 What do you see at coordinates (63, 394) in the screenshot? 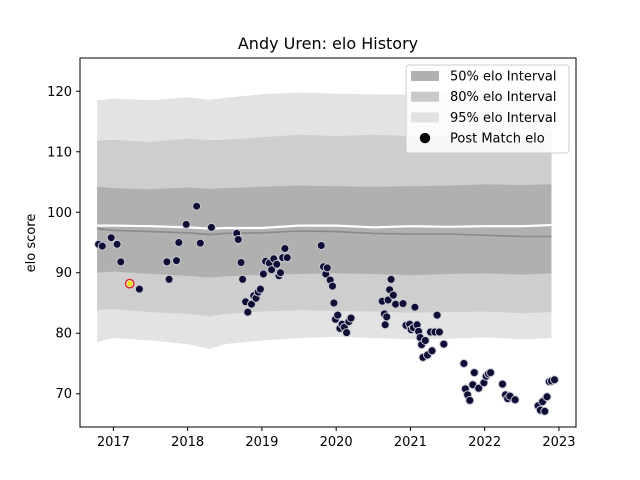
I see `y-tick-label: 70` at bounding box center [63, 394].